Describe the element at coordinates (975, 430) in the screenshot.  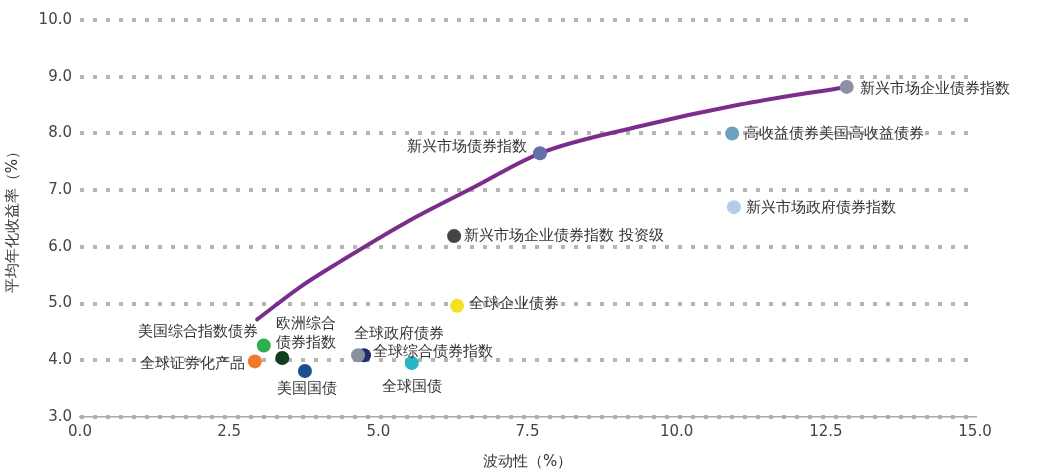
I see `x-tick-label: 15.0` at that location.